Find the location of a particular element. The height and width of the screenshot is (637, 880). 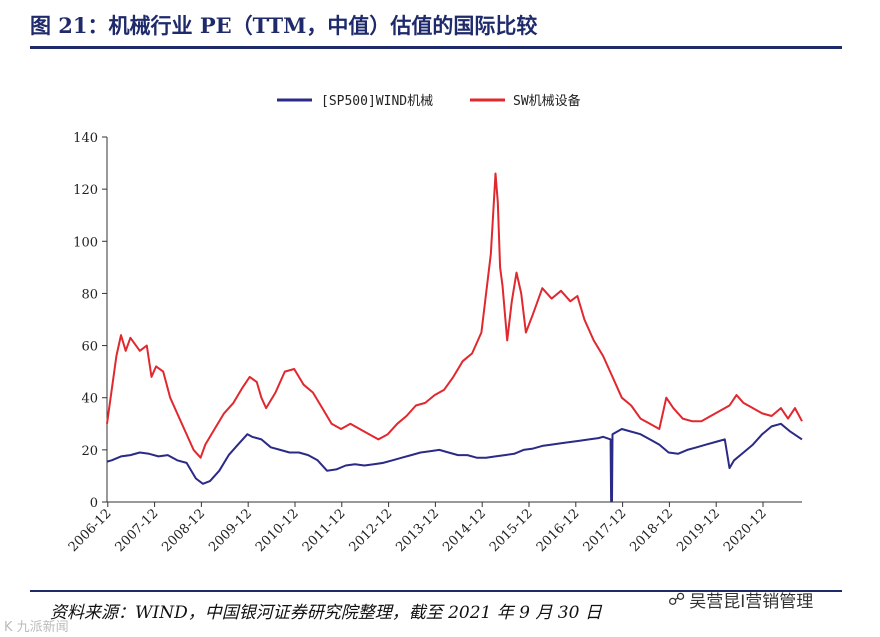

x-tick-label: 2011-12 is located at coordinates (324, 530).